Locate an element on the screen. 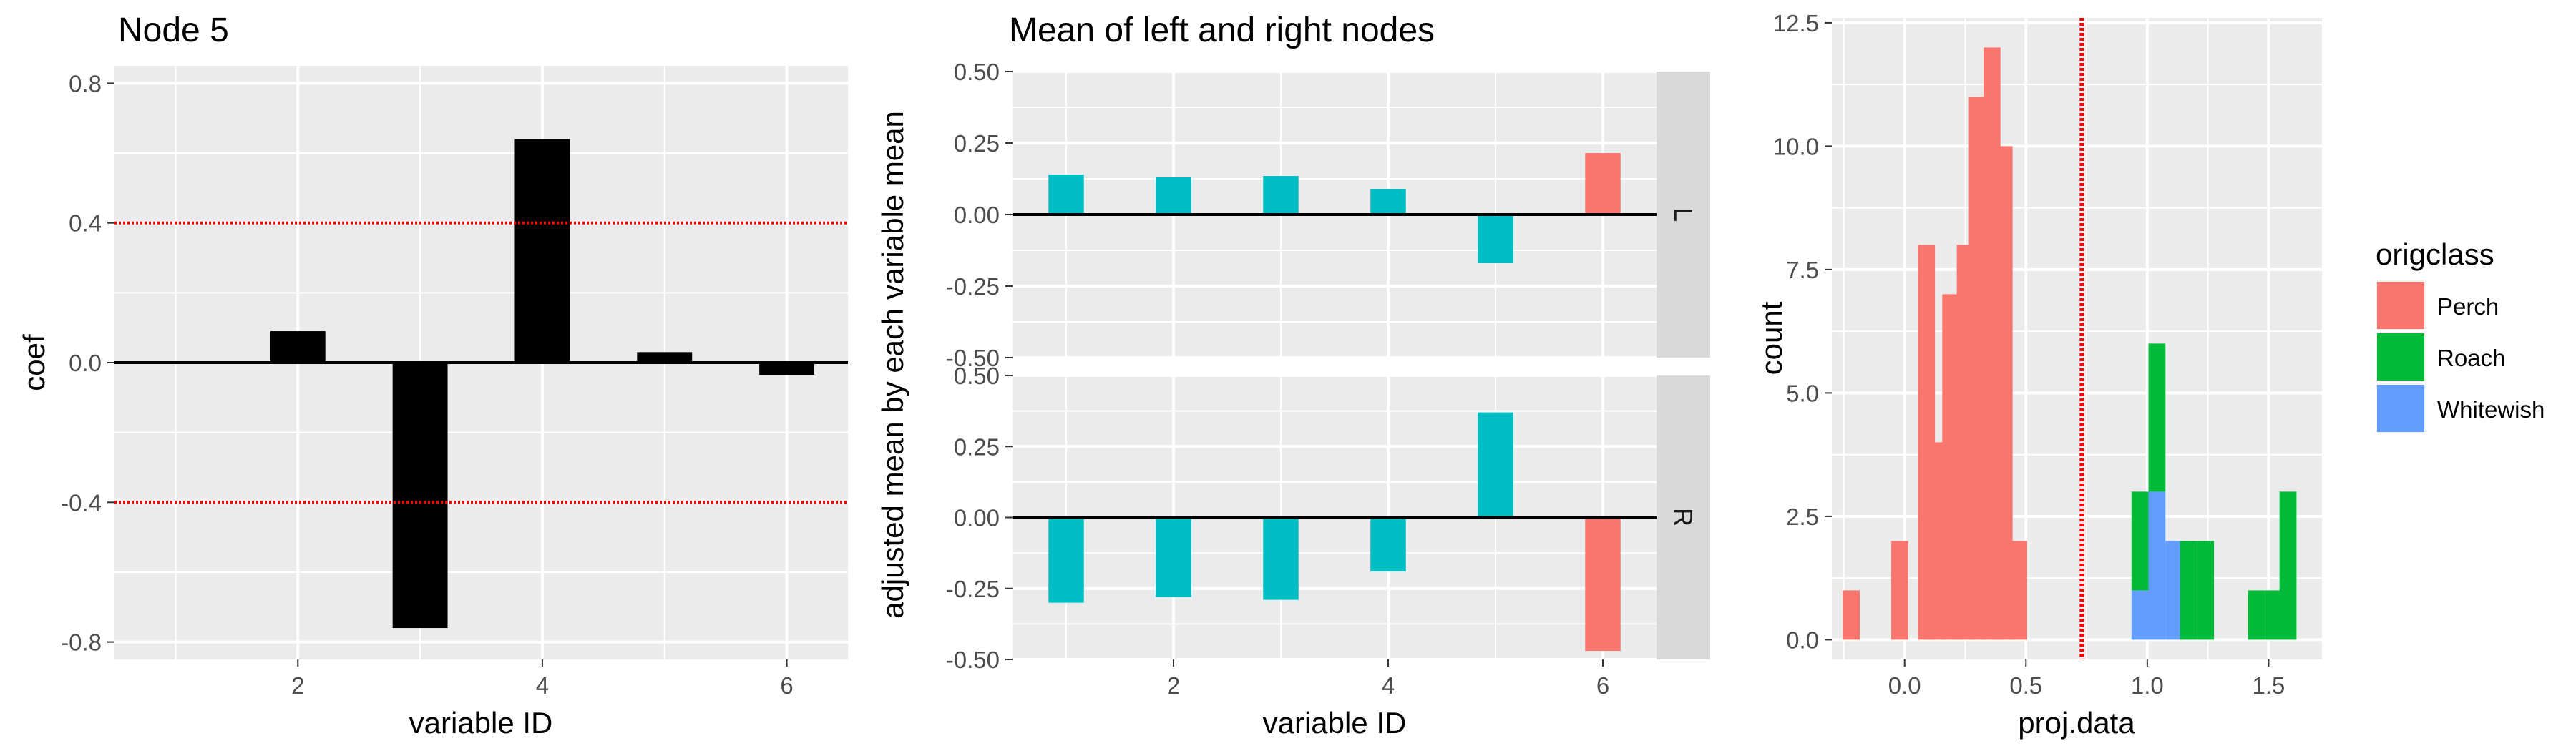 This screenshot has height=751, width=2576. panel3-x-tick-label: 1.0 is located at coordinates (2147, 685).